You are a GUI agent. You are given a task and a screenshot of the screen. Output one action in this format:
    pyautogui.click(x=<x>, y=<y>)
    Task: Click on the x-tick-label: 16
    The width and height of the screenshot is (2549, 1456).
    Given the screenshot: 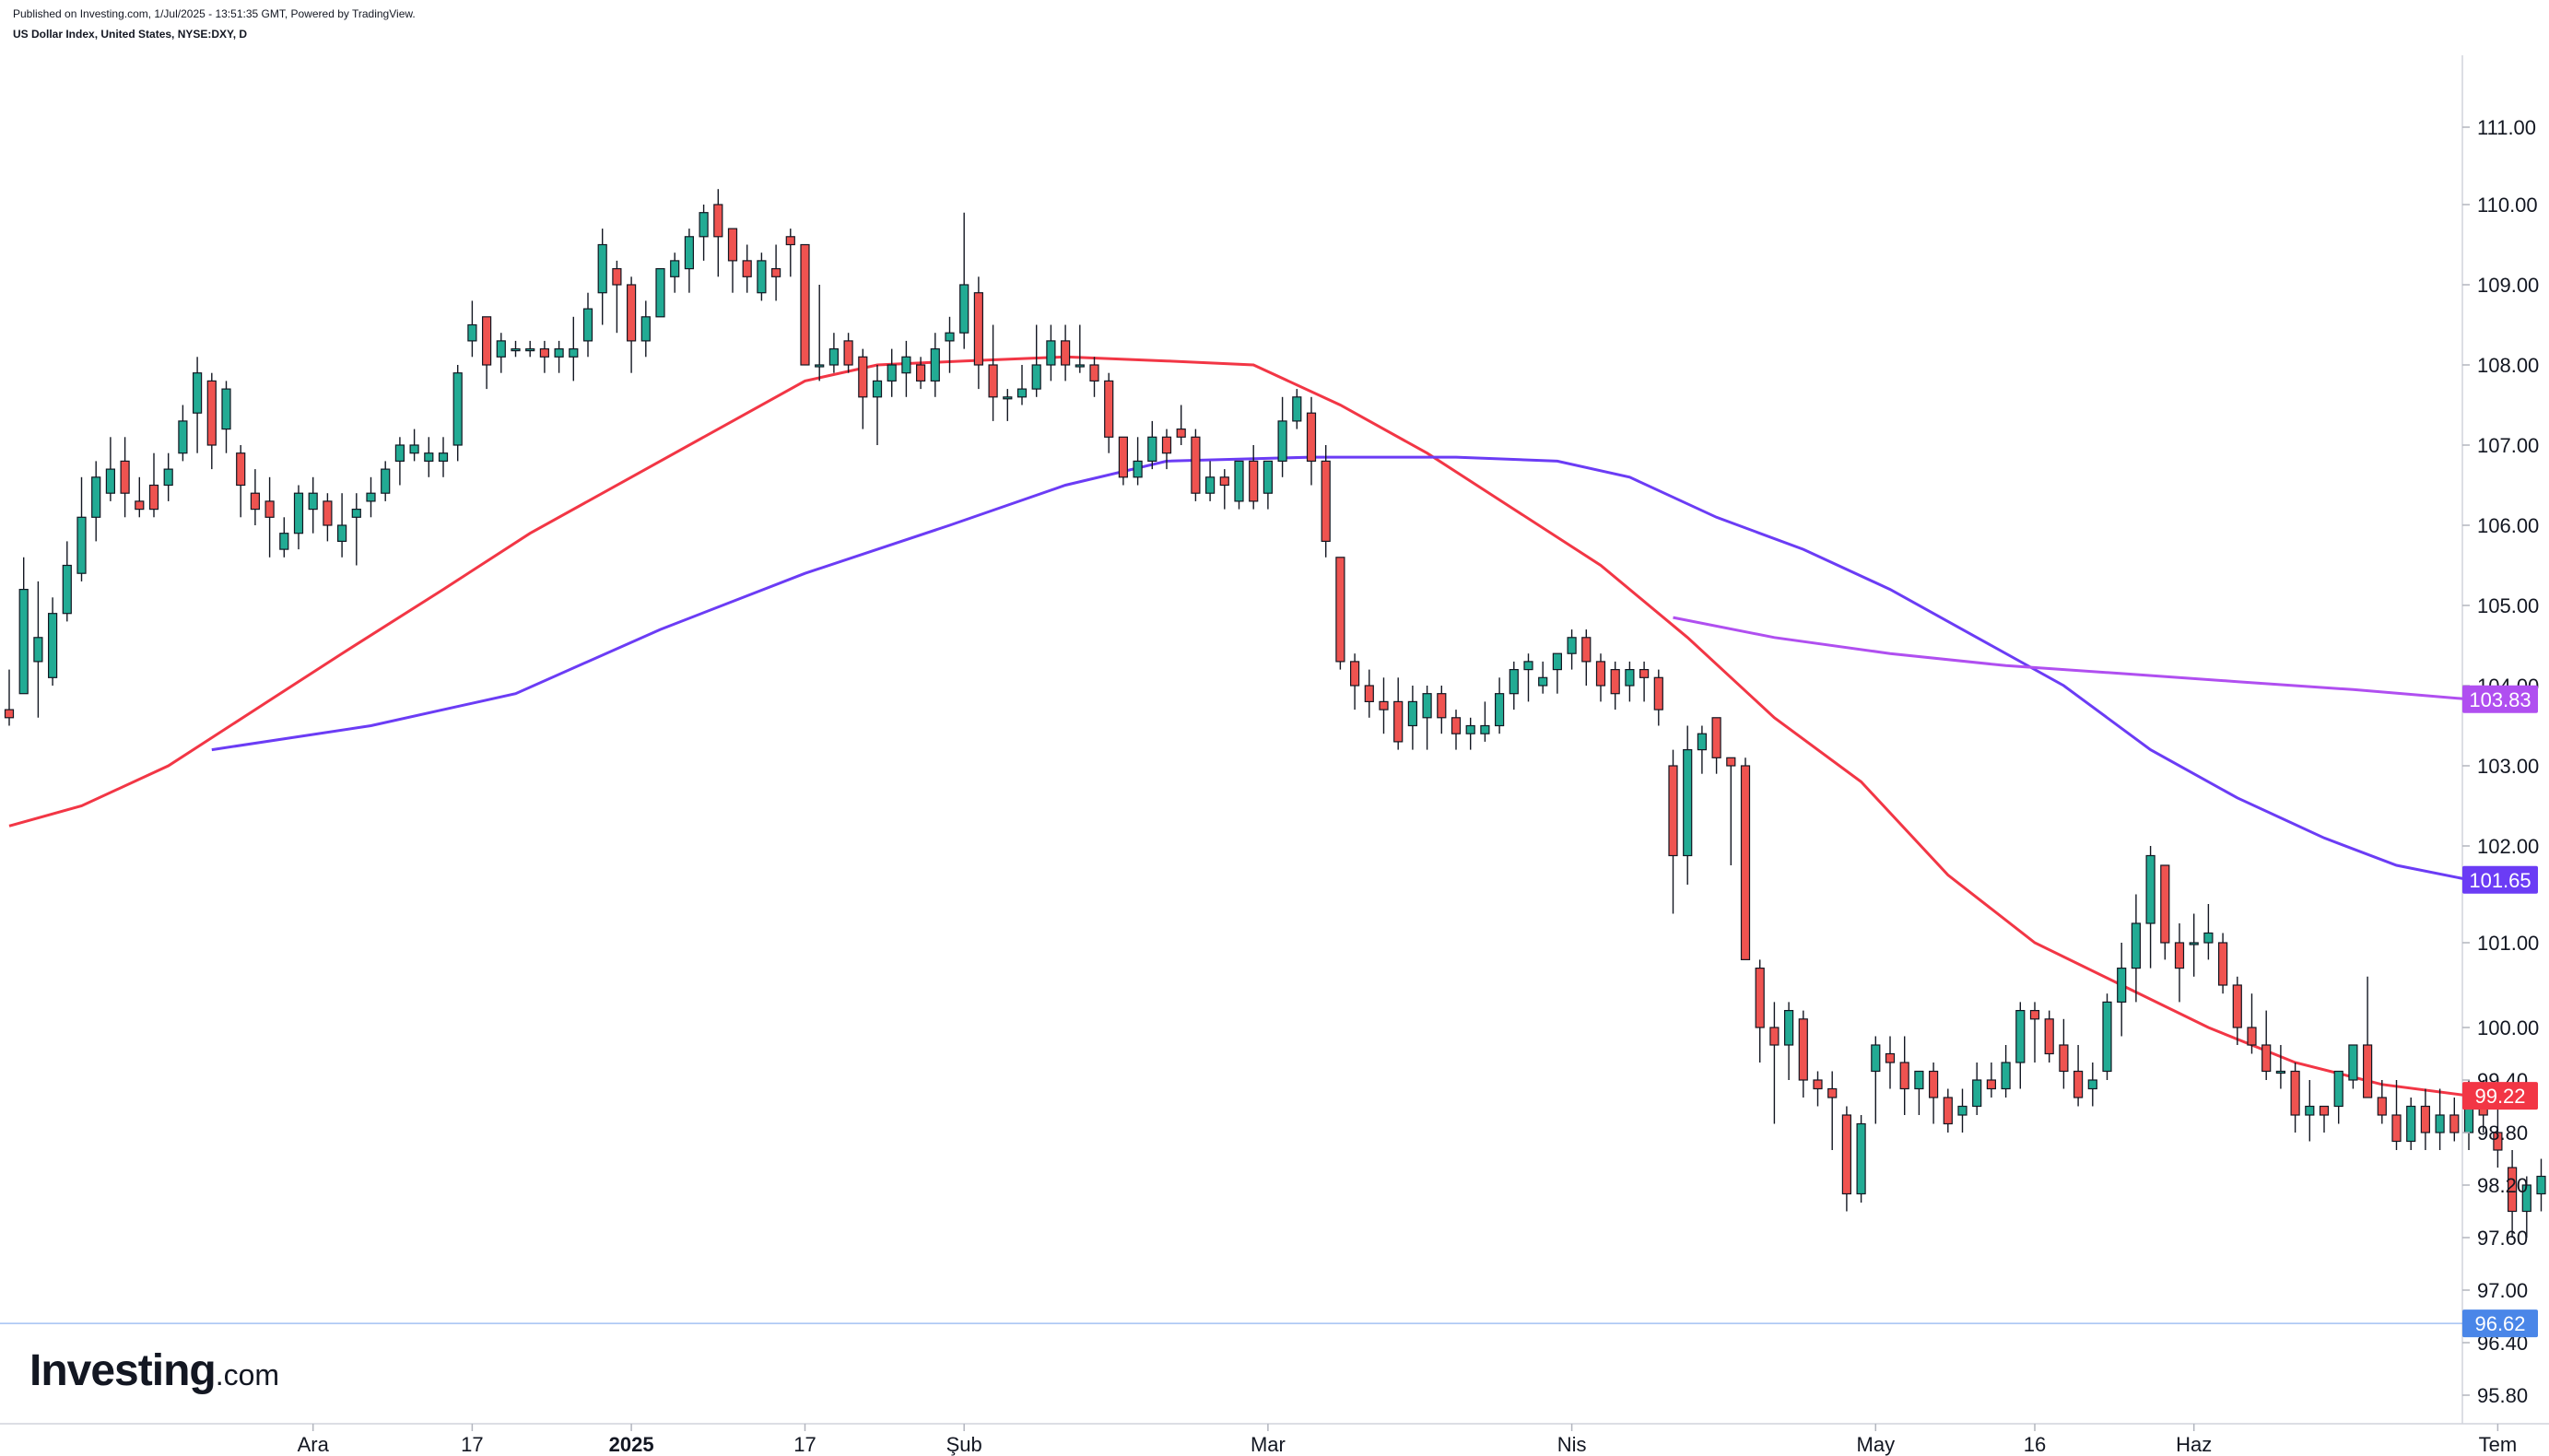 What is the action you would take?
    pyautogui.click(x=2035, y=1444)
    